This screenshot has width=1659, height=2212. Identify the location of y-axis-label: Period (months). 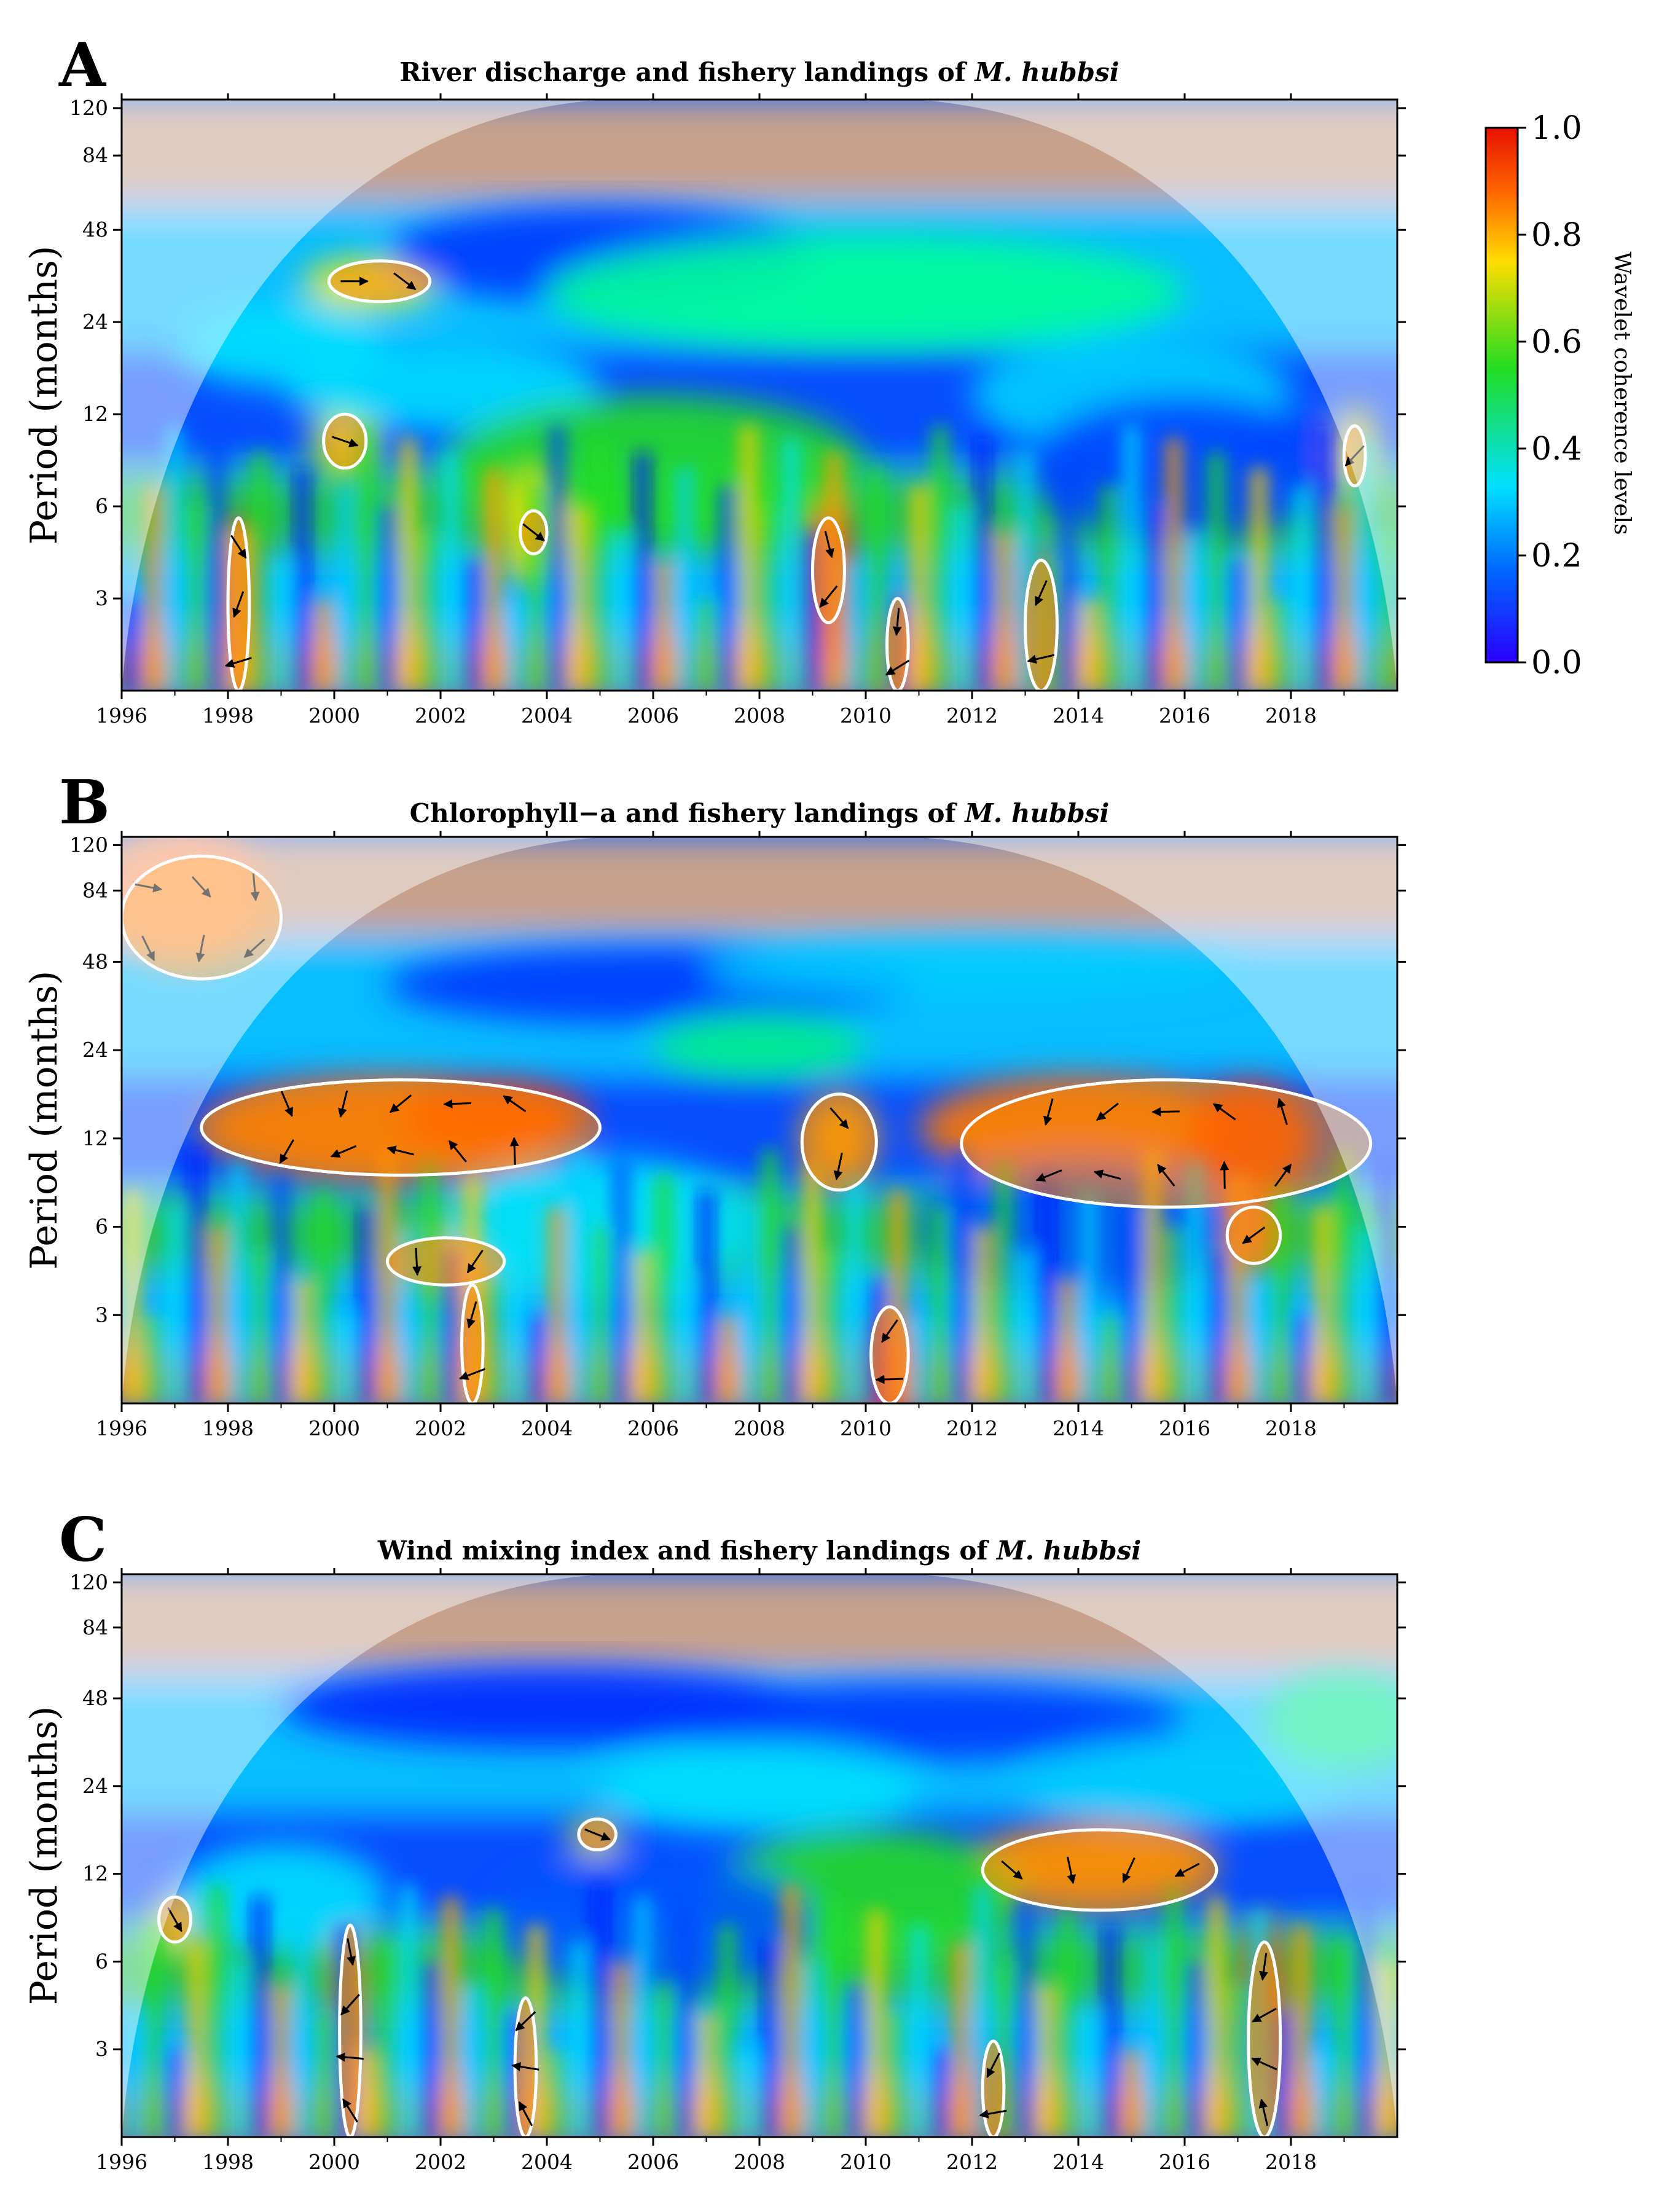
(44, 1856).